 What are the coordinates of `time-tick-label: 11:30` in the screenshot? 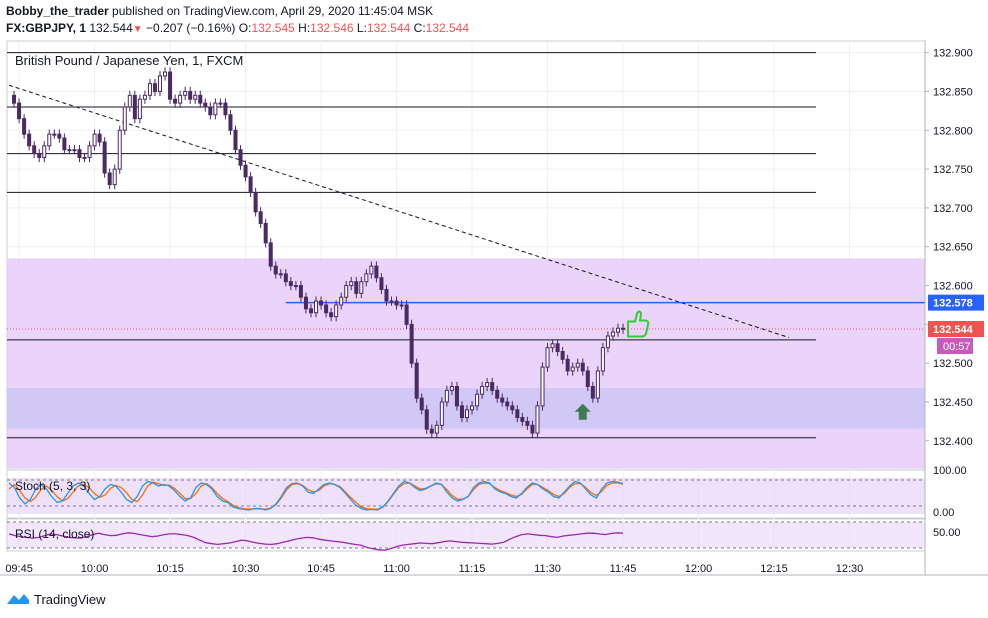 It's located at (547, 569).